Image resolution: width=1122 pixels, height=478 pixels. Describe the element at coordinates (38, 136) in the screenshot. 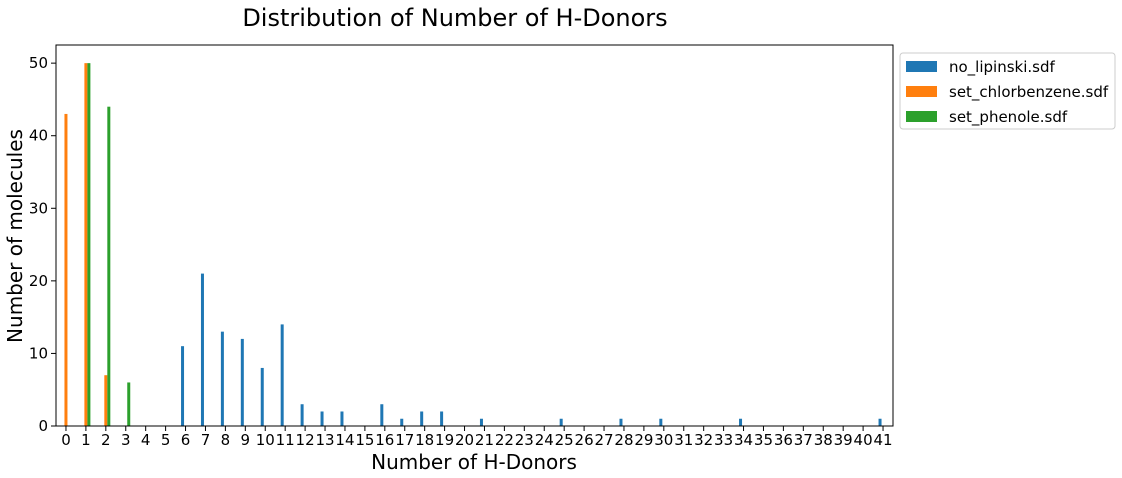

I see `y-tick-label: 40` at that location.